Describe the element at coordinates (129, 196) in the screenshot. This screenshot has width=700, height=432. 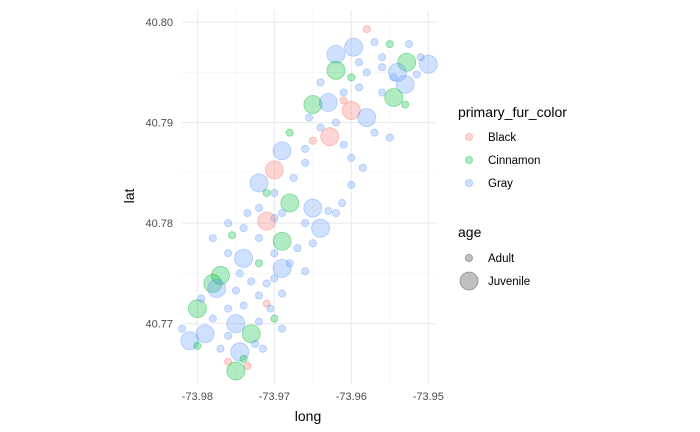
I see `y-axis-title: lat` at that location.